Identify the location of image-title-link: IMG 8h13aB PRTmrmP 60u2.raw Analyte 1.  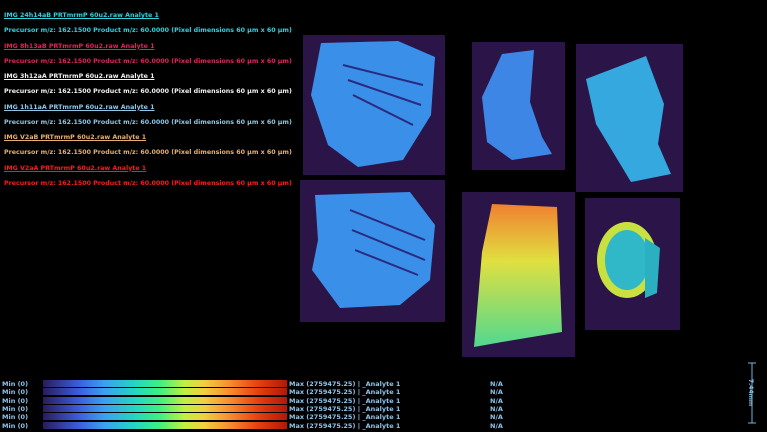
(79, 46).